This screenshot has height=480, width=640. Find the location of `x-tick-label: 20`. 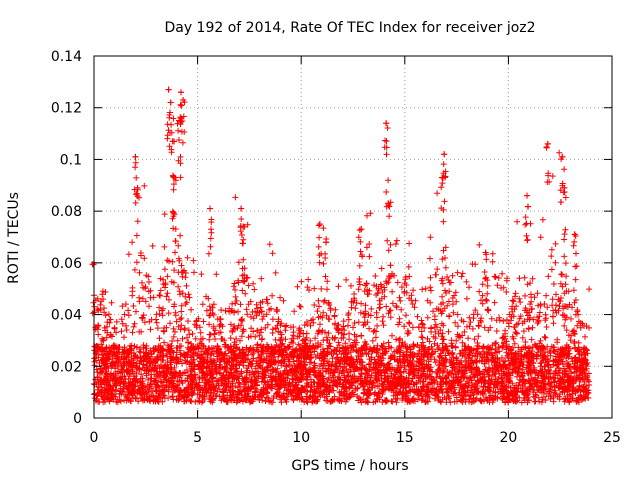

x-tick-label: 20 is located at coordinates (508, 438).